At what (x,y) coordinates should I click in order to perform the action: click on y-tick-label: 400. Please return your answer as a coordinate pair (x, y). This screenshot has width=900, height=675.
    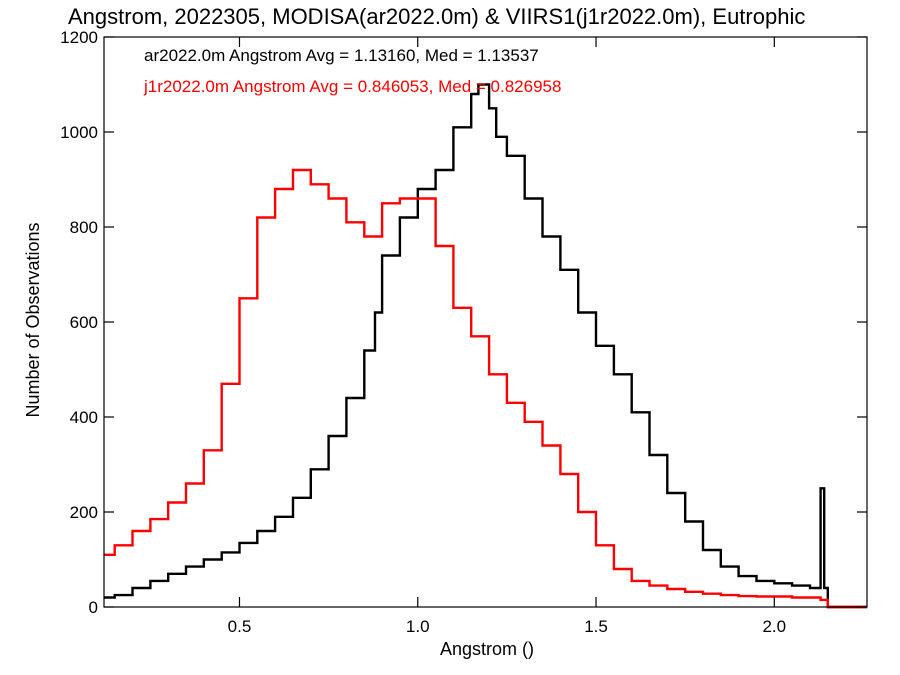
    Looking at the image, I should click on (84, 417).